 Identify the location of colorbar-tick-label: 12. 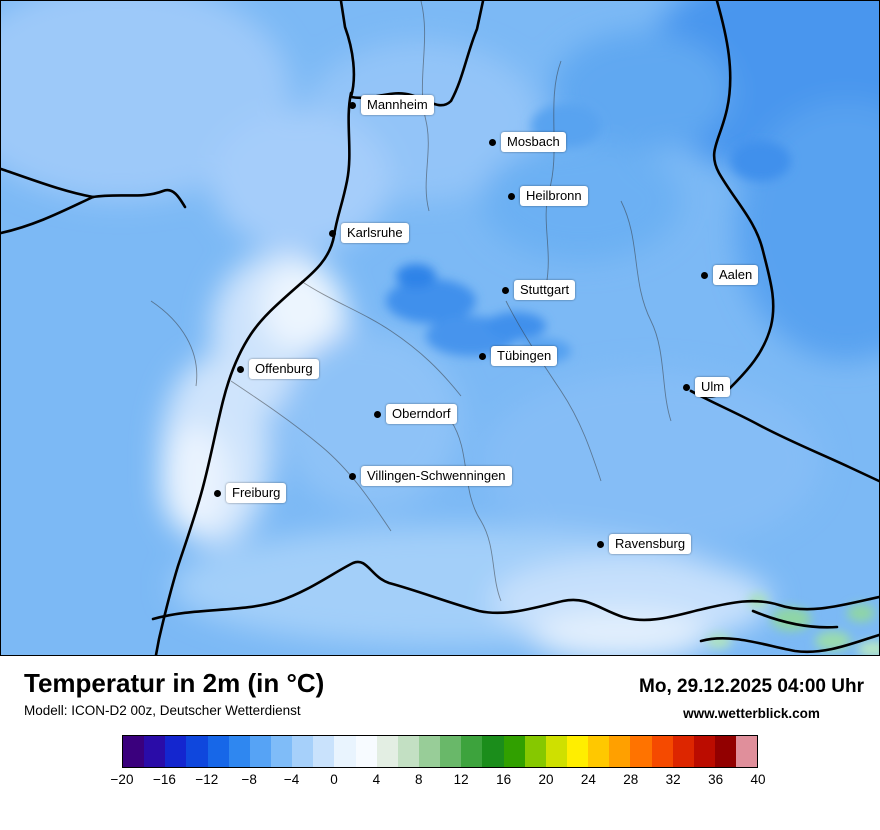
(461, 779).